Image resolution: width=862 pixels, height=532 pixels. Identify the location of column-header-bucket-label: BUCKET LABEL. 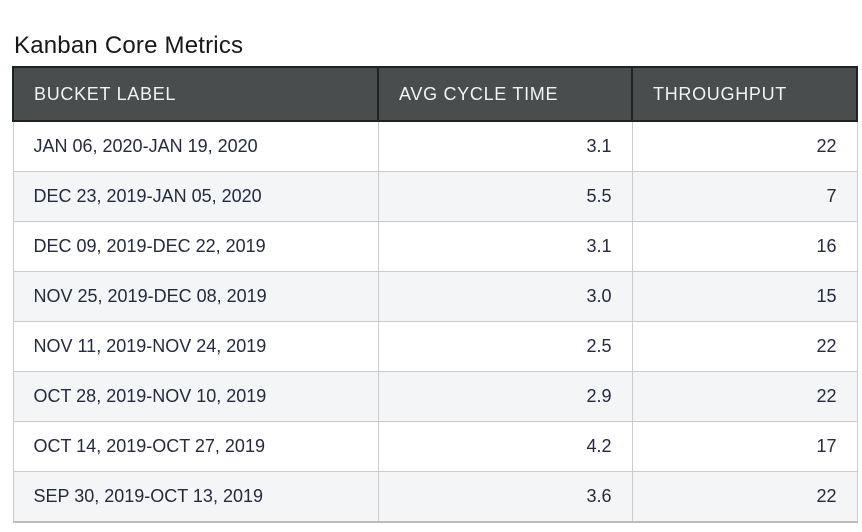
(195, 94).